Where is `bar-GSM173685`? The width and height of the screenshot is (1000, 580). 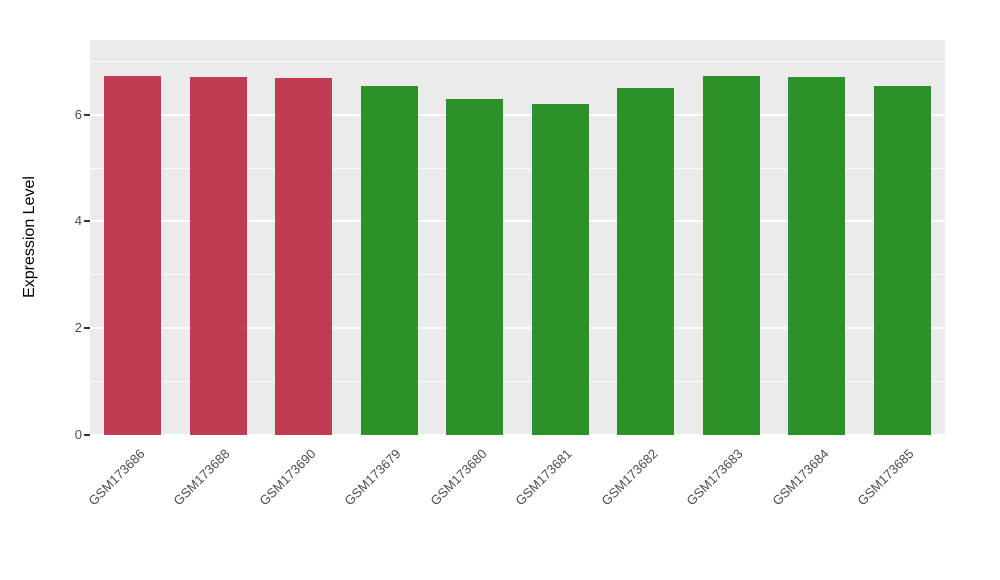 bar-GSM173685 is located at coordinates (902, 260).